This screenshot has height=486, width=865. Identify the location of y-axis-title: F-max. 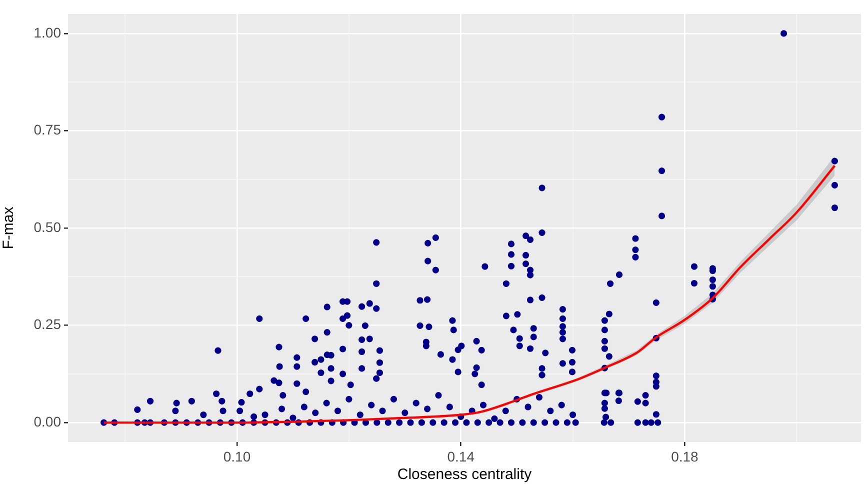
(9, 228).